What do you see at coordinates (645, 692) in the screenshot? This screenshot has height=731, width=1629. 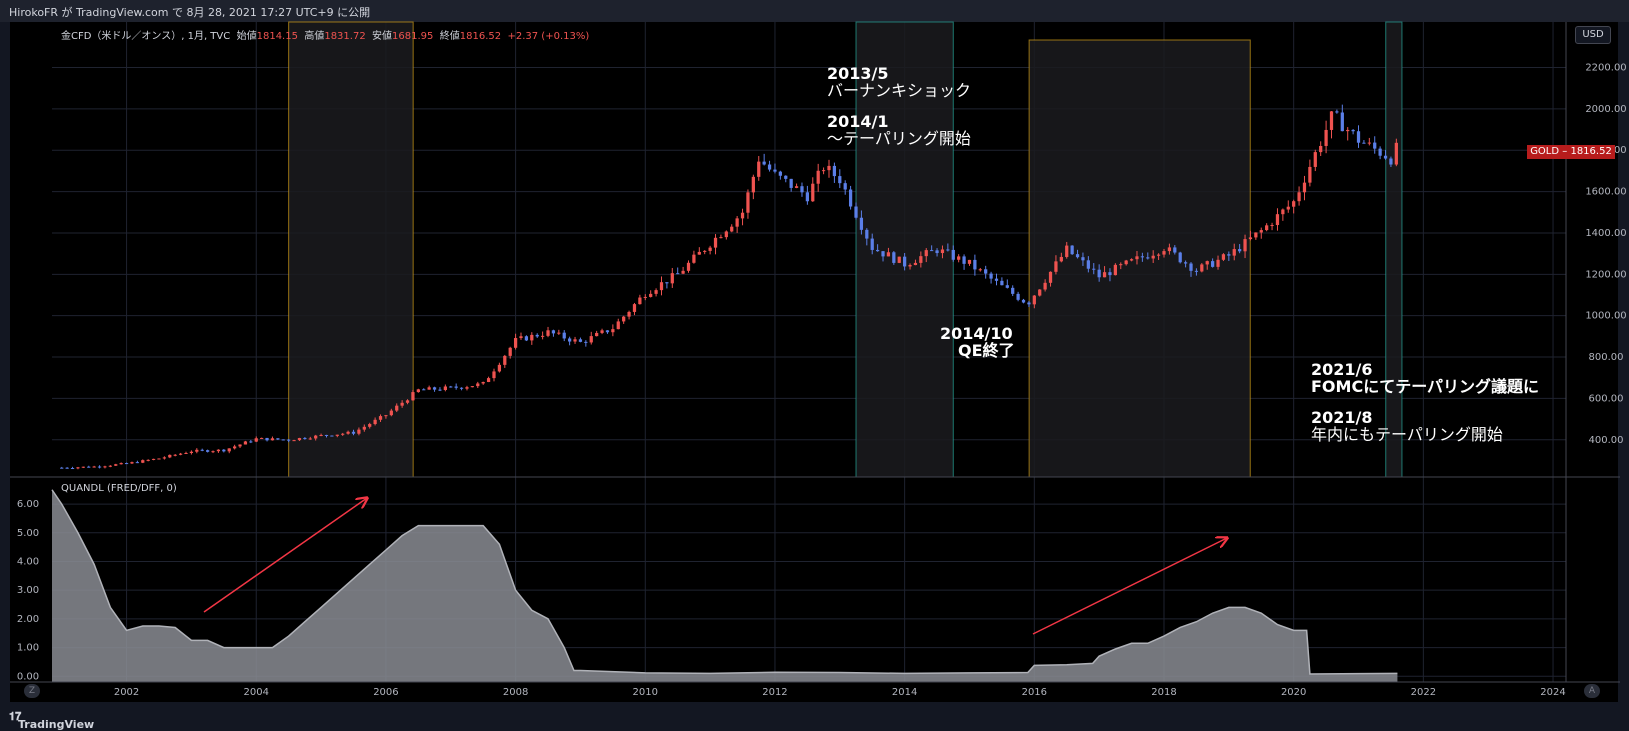 I see `x-tick-label: 2010` at bounding box center [645, 692].